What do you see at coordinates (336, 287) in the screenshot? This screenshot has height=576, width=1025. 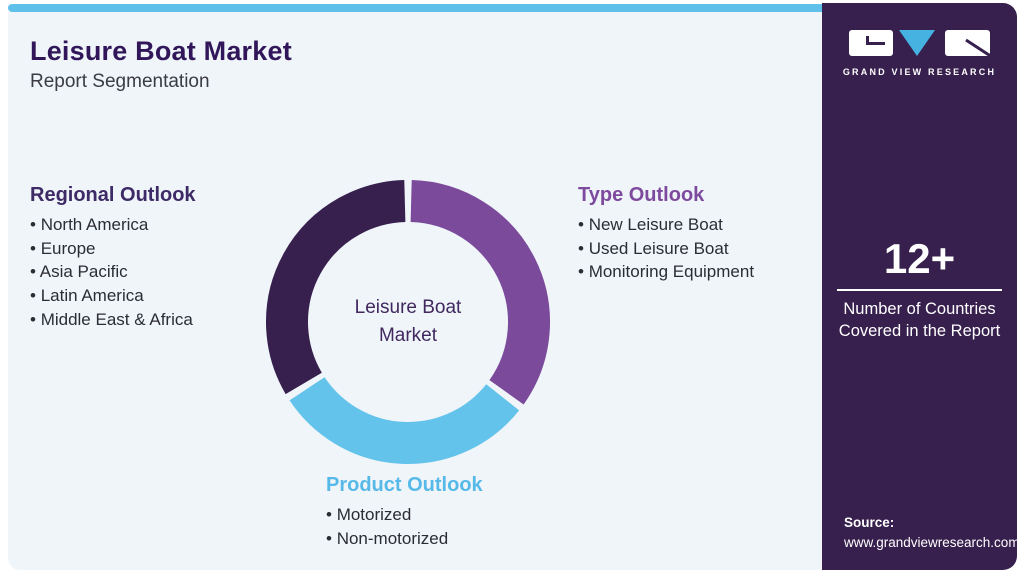 I see `donut-segment-regional-outlook` at bounding box center [336, 287].